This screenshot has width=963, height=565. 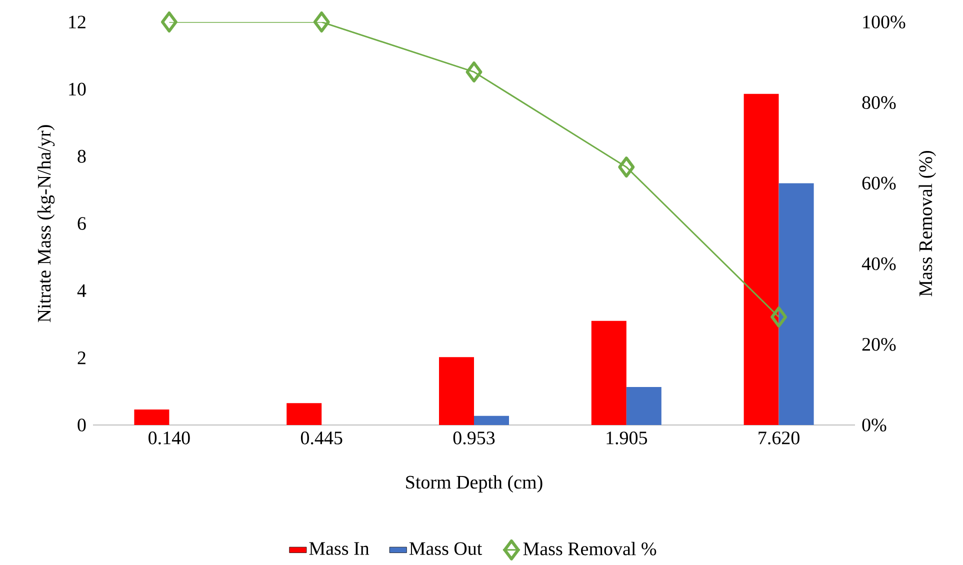 I want to click on x-tick-label: 0.445, so click(x=321, y=438).